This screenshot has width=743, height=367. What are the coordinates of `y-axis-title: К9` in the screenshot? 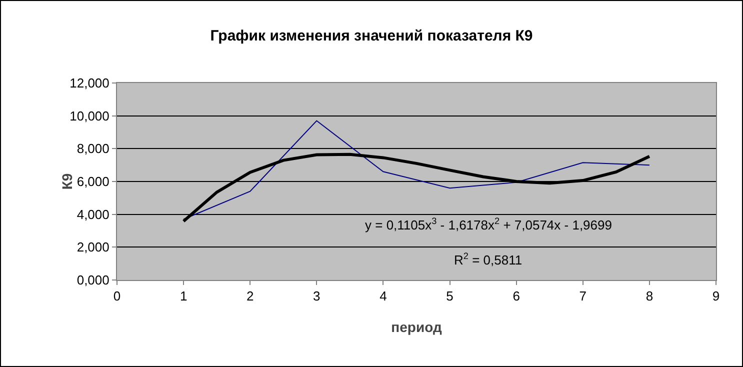 It's located at (66, 181).